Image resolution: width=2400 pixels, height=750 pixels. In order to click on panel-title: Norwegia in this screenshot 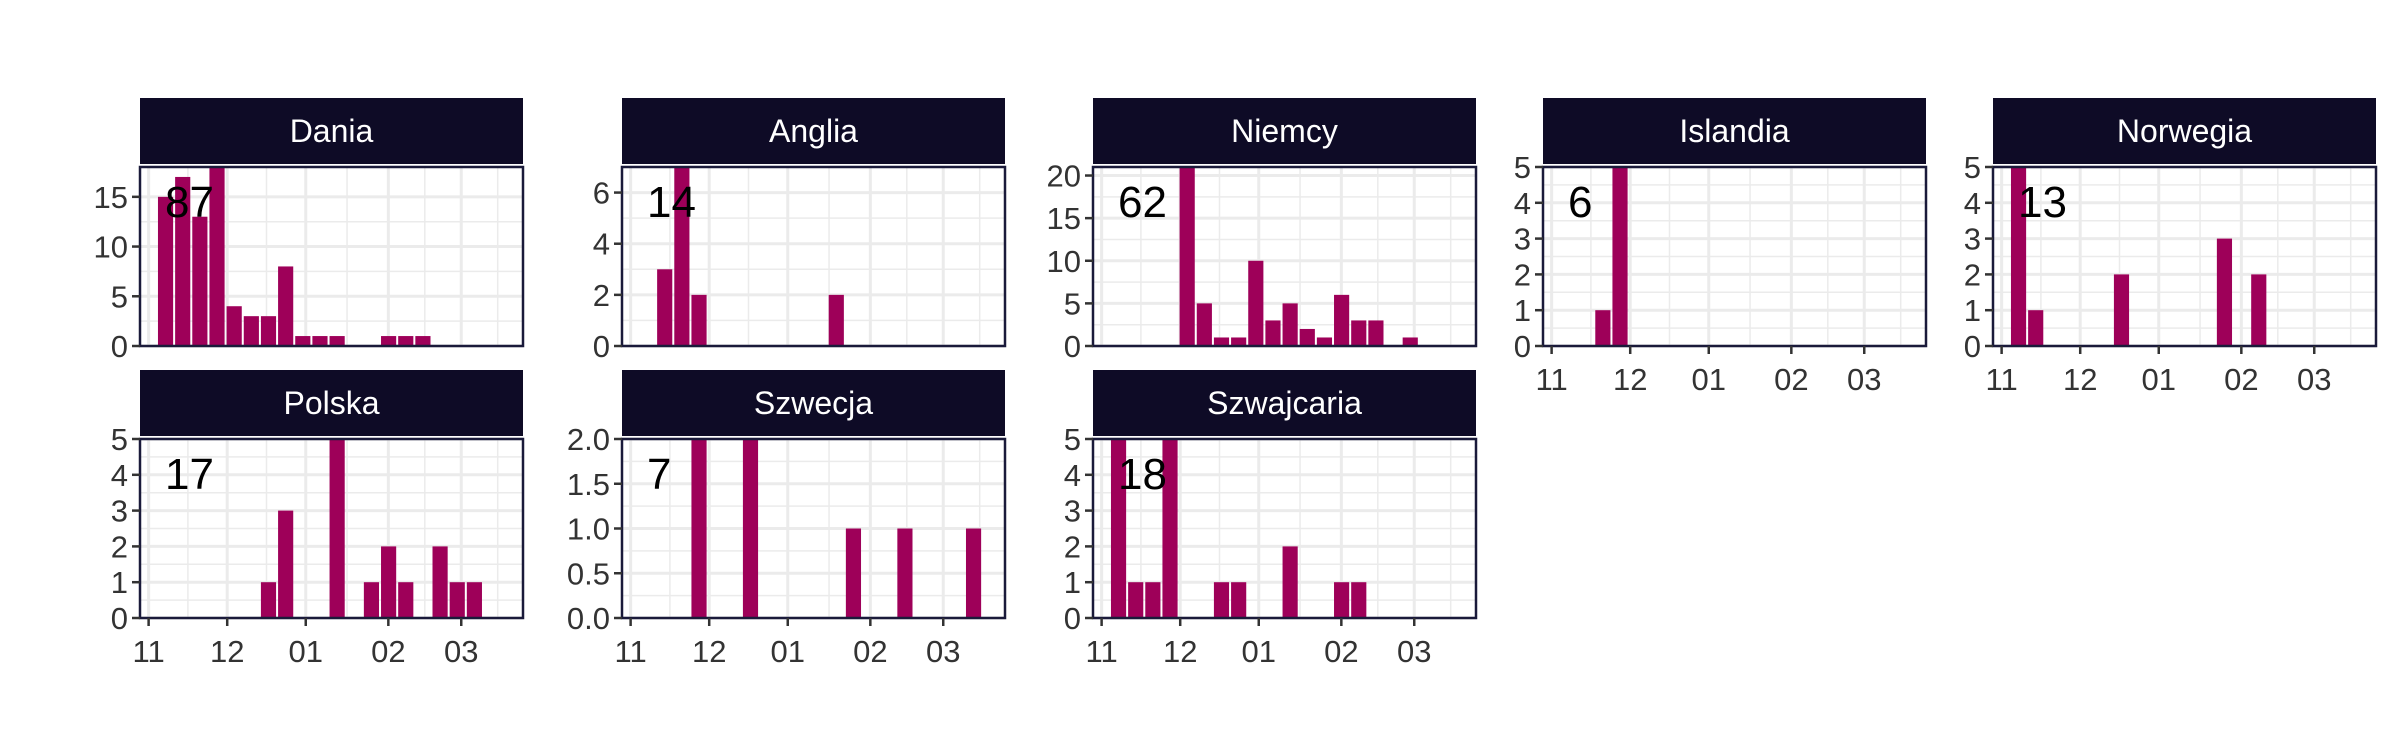, I will do `click(2184, 131)`.